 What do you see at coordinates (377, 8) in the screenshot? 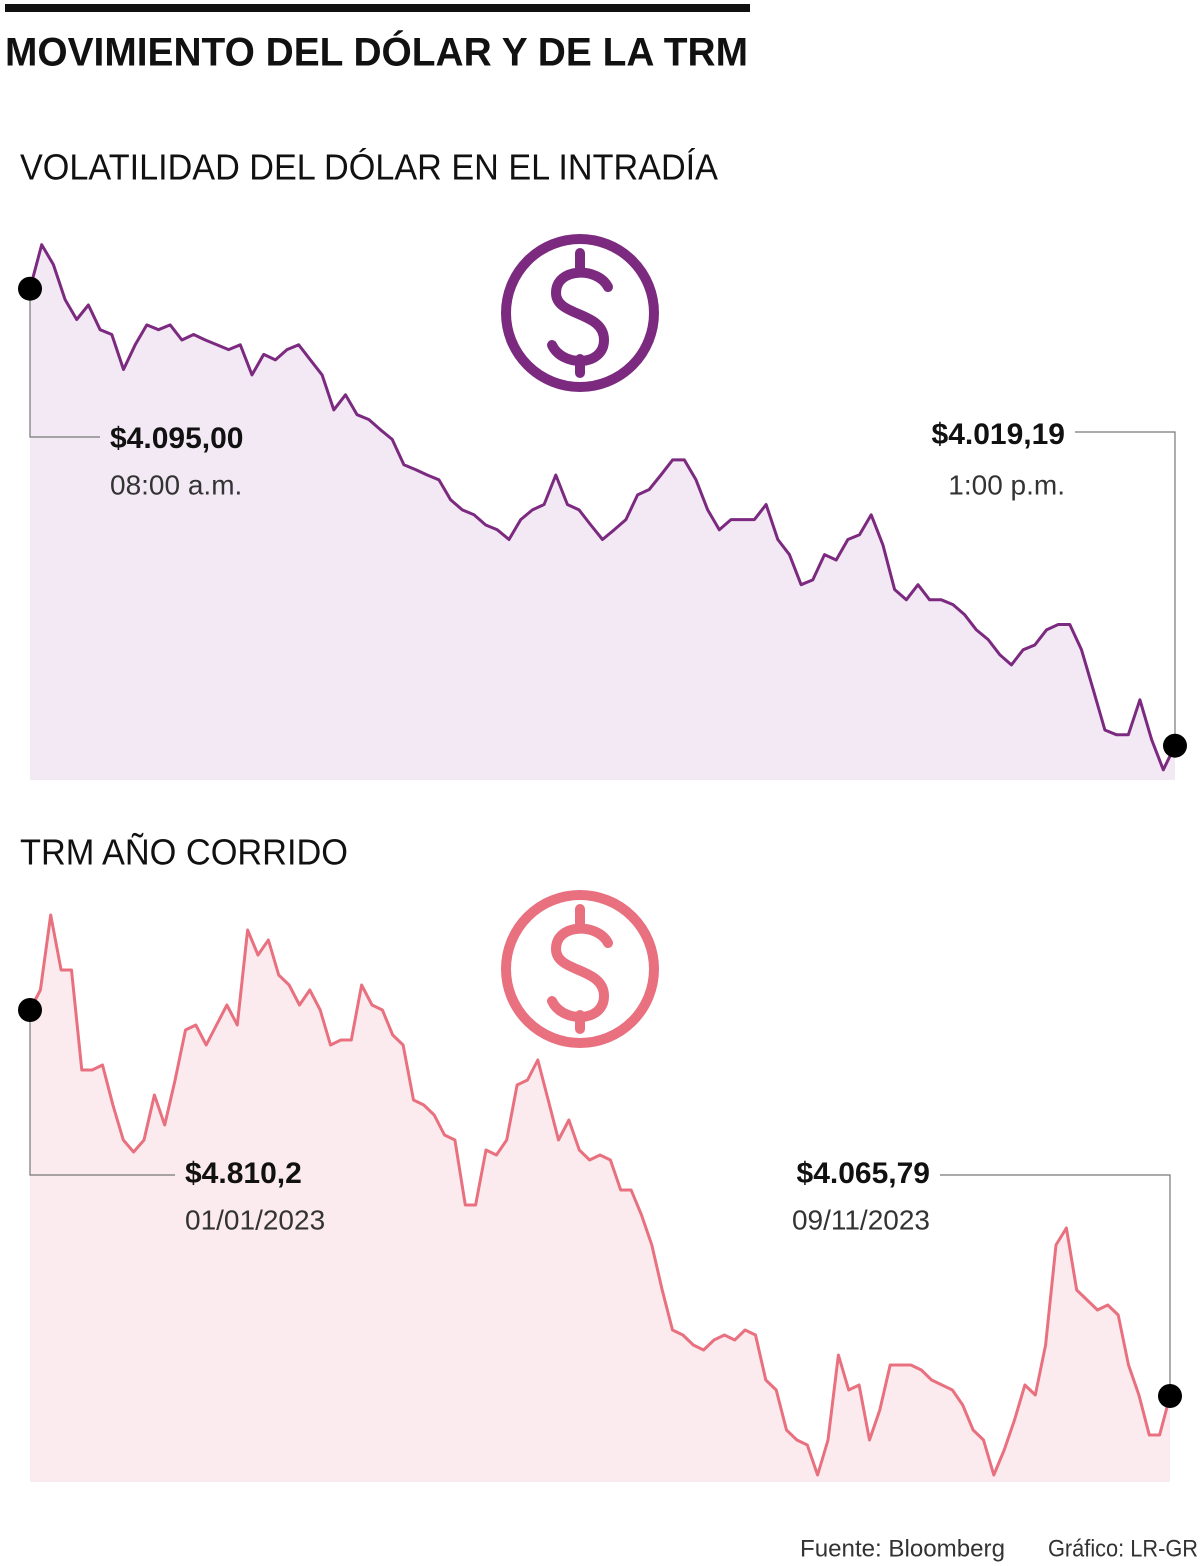
I see `title-bar` at bounding box center [377, 8].